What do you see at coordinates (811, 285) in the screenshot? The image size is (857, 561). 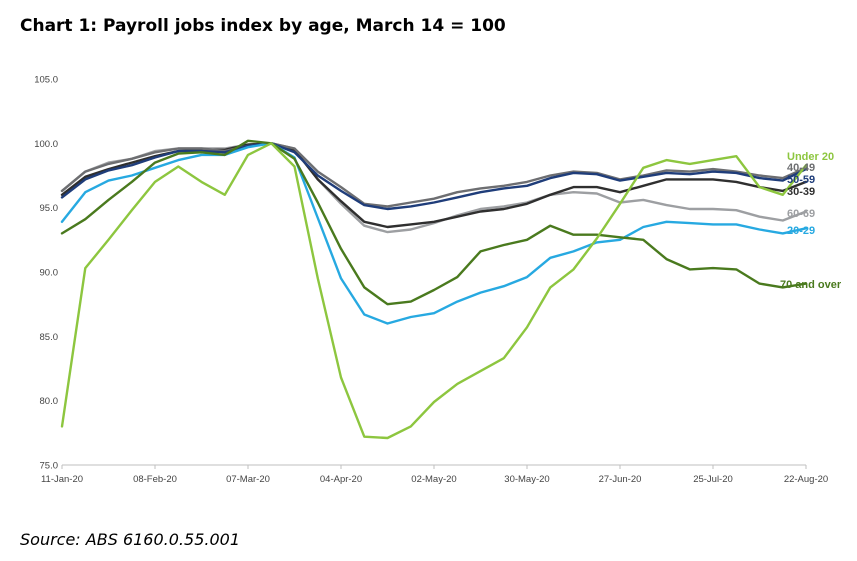 I see `series-label-70-and-over: 70 and over` at bounding box center [811, 285].